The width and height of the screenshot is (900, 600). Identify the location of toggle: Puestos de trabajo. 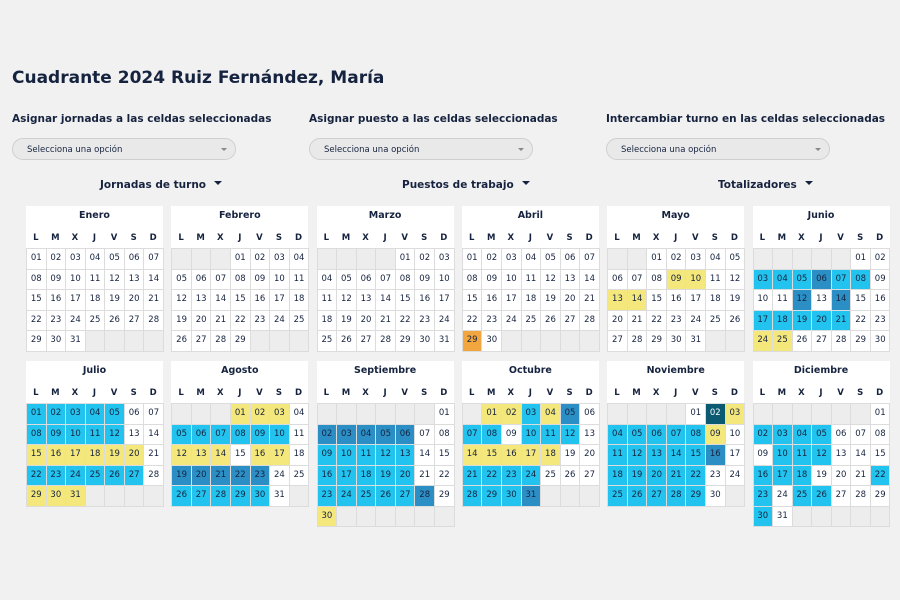
(466, 185).